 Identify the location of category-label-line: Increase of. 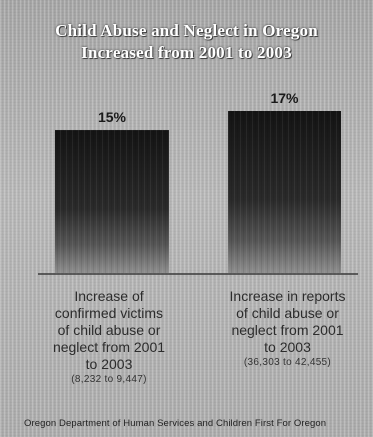
(109, 296).